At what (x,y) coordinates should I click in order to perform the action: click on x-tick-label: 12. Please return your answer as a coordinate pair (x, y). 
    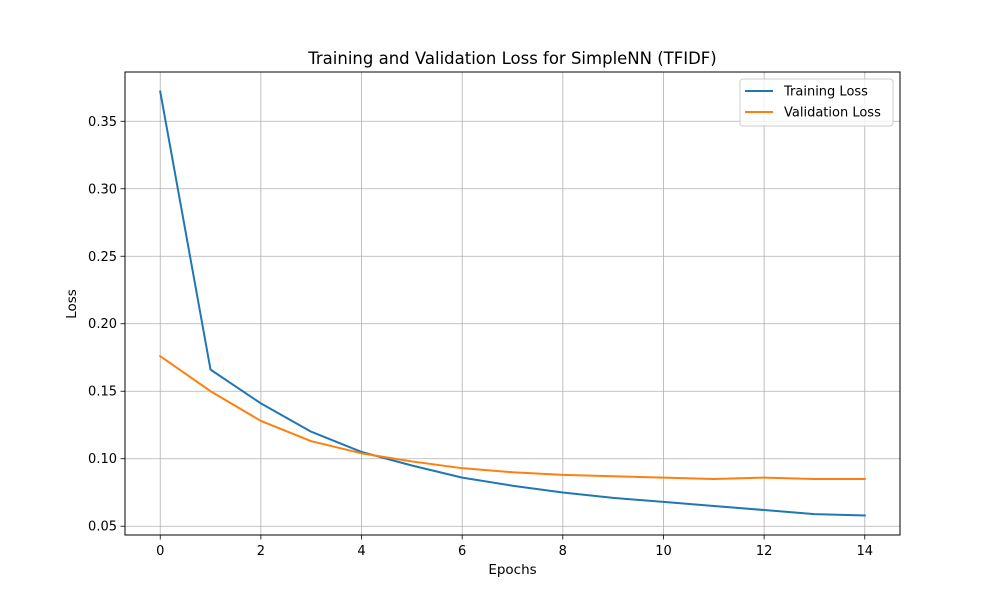
    Looking at the image, I should click on (764, 551).